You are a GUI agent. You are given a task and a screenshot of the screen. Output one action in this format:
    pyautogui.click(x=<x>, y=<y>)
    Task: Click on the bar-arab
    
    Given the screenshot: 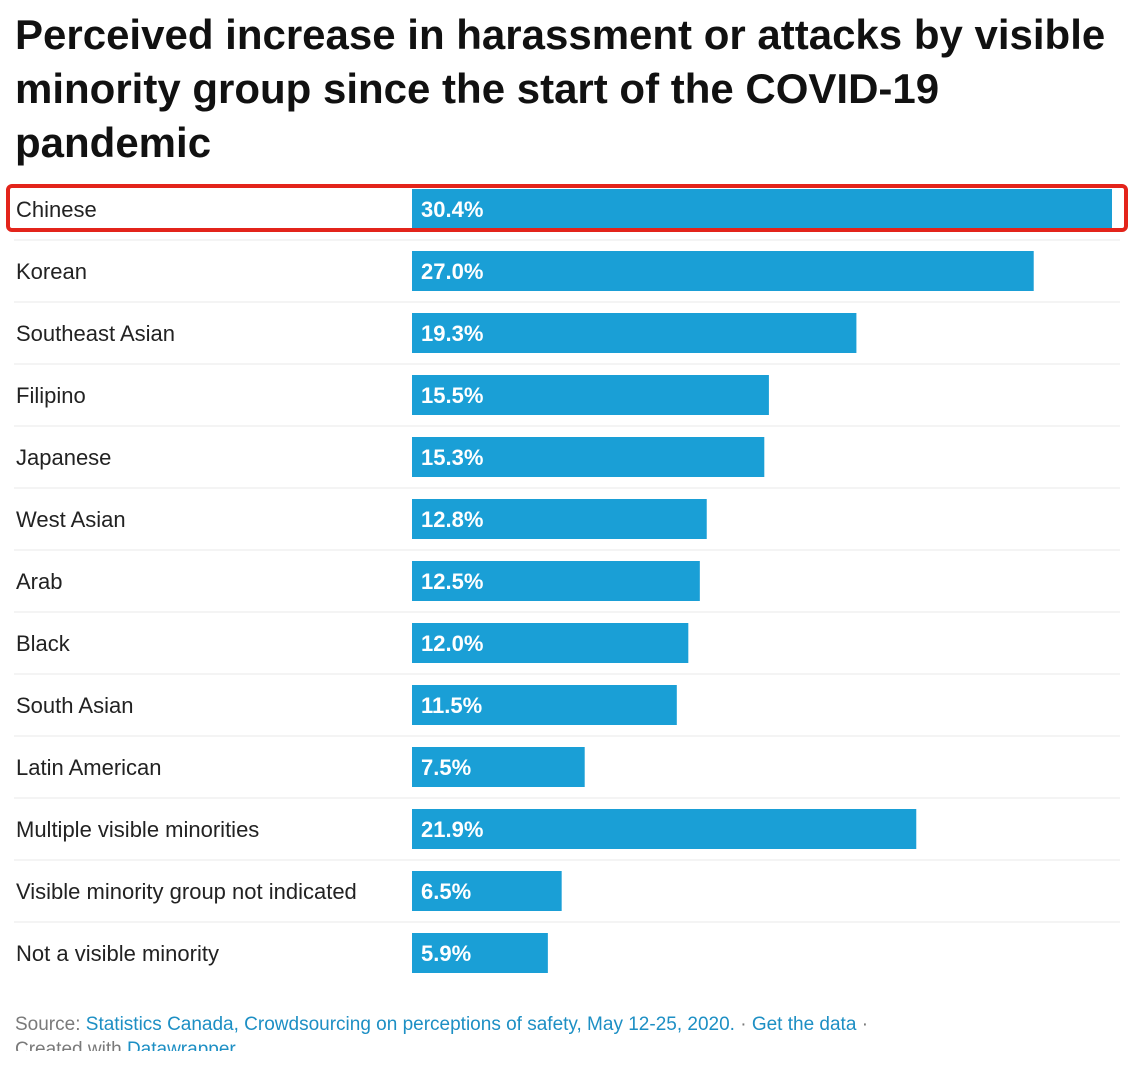 What is the action you would take?
    pyautogui.click(x=556, y=581)
    